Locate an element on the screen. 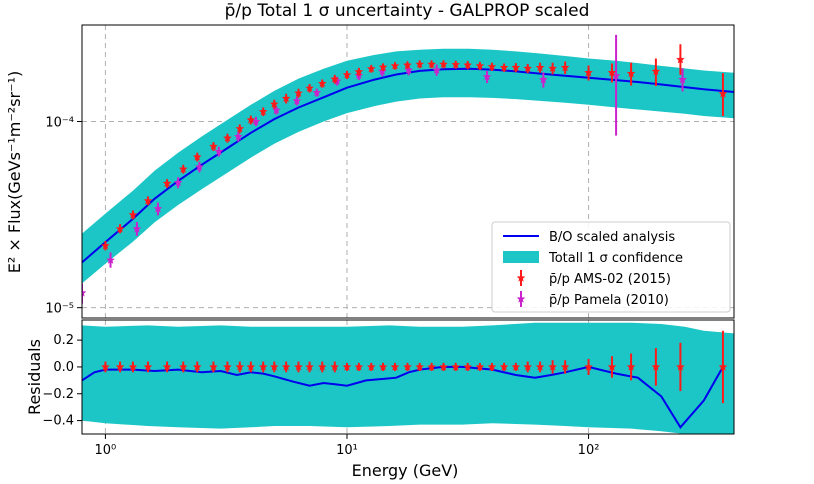 The width and height of the screenshot is (814, 484). residual-y-tick-label: −0.4 is located at coordinates (58, 421).